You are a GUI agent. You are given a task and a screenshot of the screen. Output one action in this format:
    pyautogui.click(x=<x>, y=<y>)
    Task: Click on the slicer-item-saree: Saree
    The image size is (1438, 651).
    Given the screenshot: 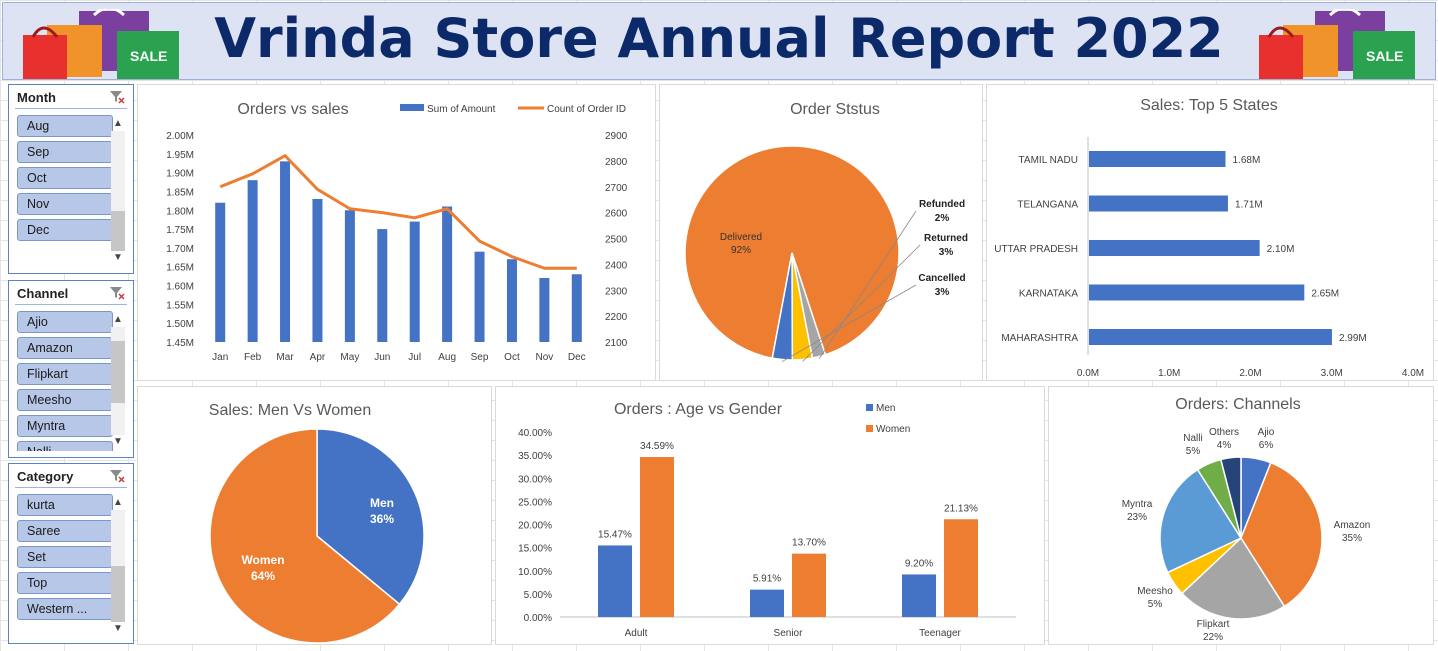 What is the action you would take?
    pyautogui.click(x=65, y=531)
    